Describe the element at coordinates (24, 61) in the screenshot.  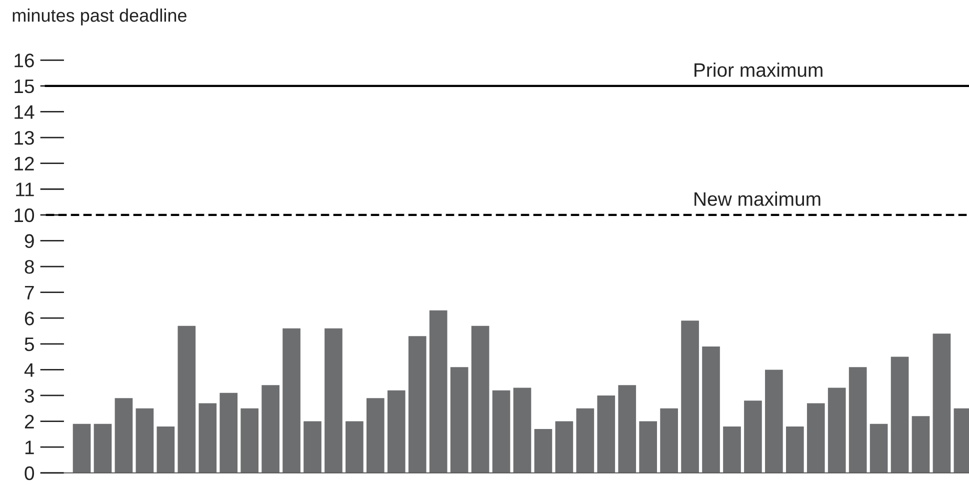
I see `y-tick-label: 16` at that location.